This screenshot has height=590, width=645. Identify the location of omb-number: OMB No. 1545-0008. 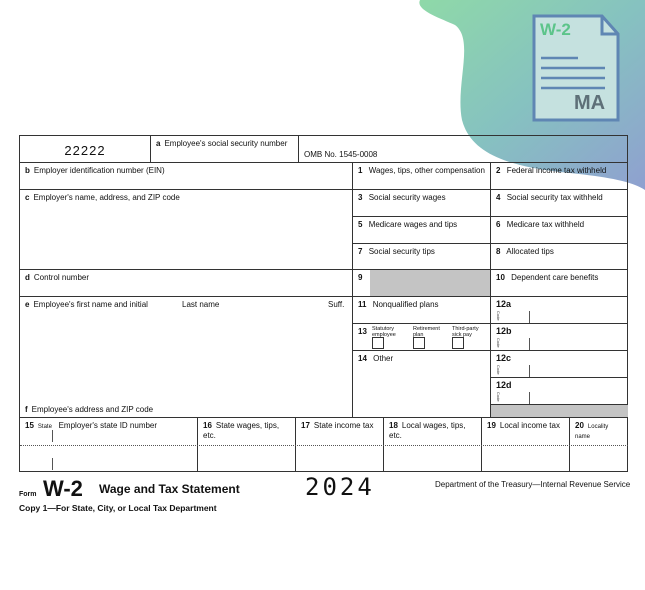
(463, 149).